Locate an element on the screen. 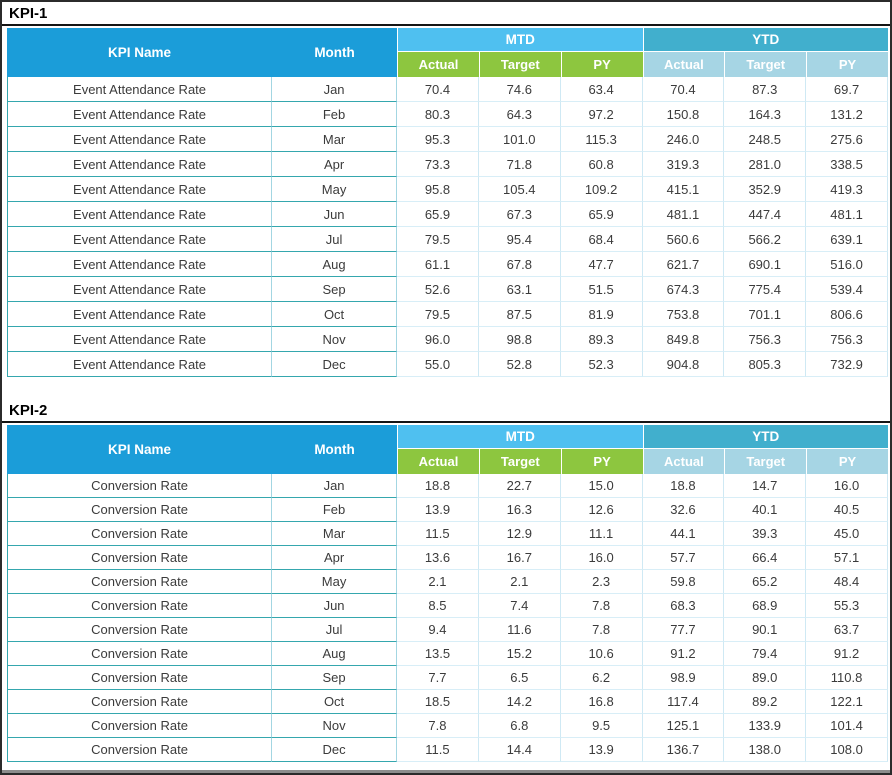  ytd-target-header: Target is located at coordinates (765, 64).